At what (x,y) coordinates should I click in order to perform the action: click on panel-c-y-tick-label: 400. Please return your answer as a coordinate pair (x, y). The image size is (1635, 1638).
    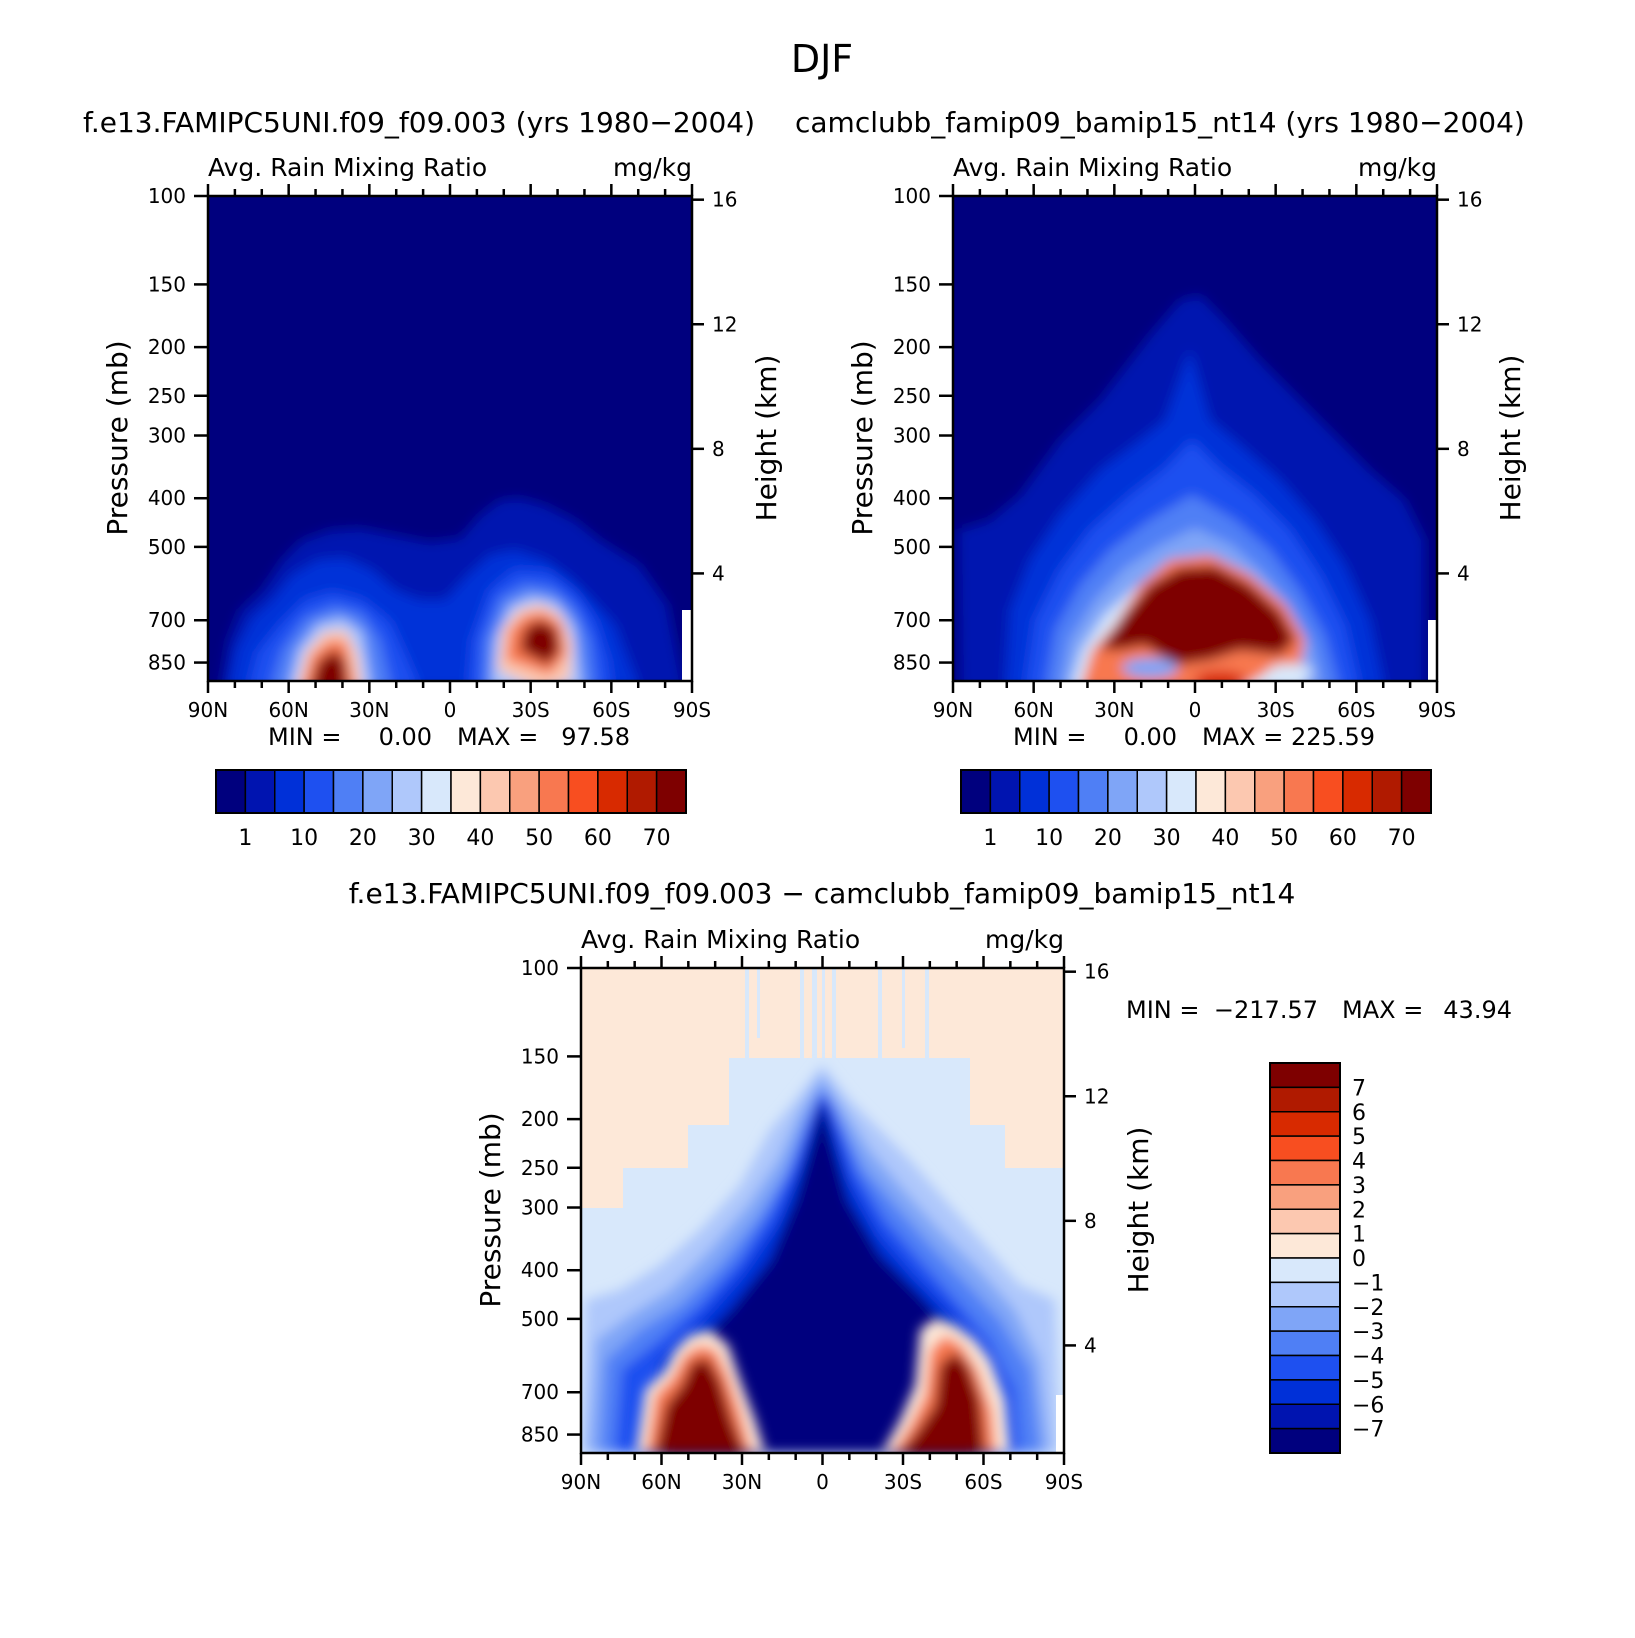
    Looking at the image, I should click on (540, 1270).